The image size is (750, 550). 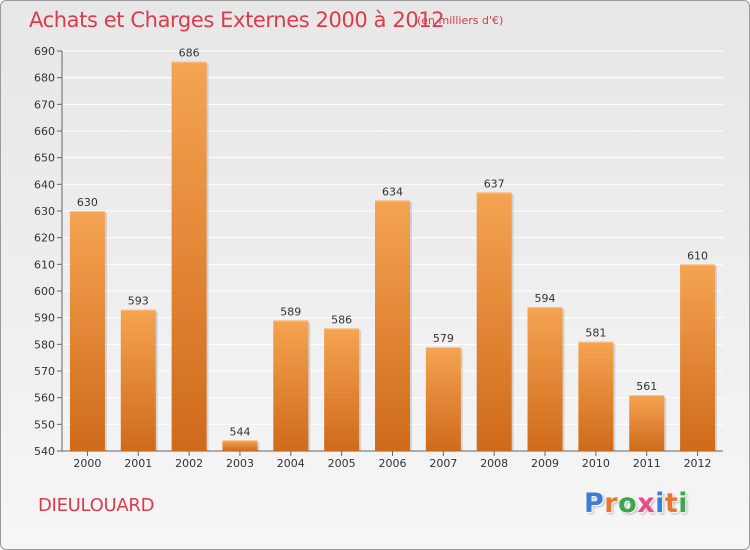 What do you see at coordinates (545, 379) in the screenshot?
I see `bar-2009` at bounding box center [545, 379].